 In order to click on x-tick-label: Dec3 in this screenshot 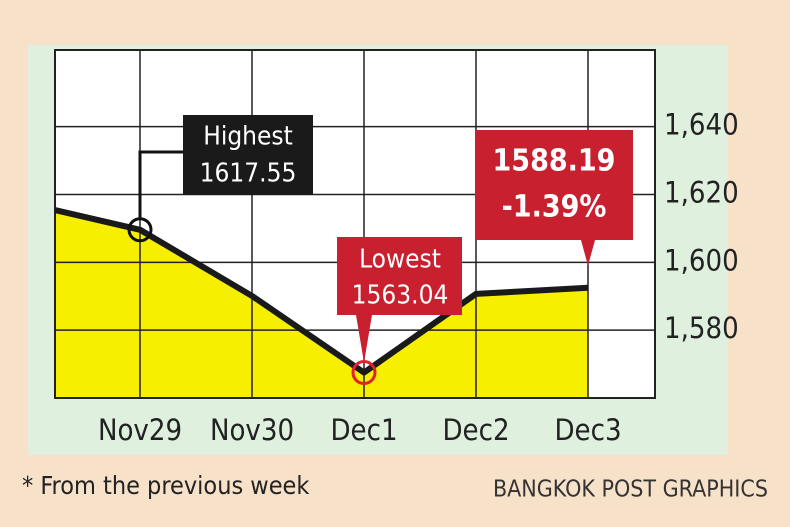, I will do `click(587, 430)`.